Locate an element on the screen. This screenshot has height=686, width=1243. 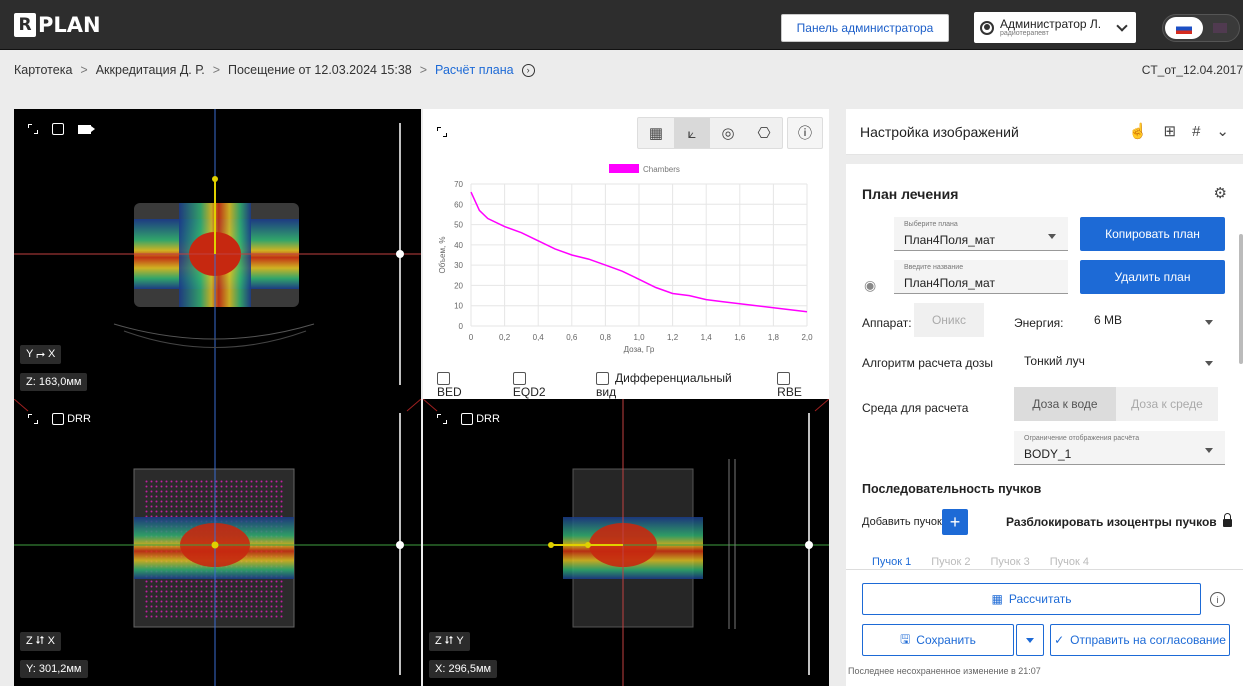
coronal-viewer: DRR Z ⮃ X Y: 301,2мм is located at coordinates (217, 542).